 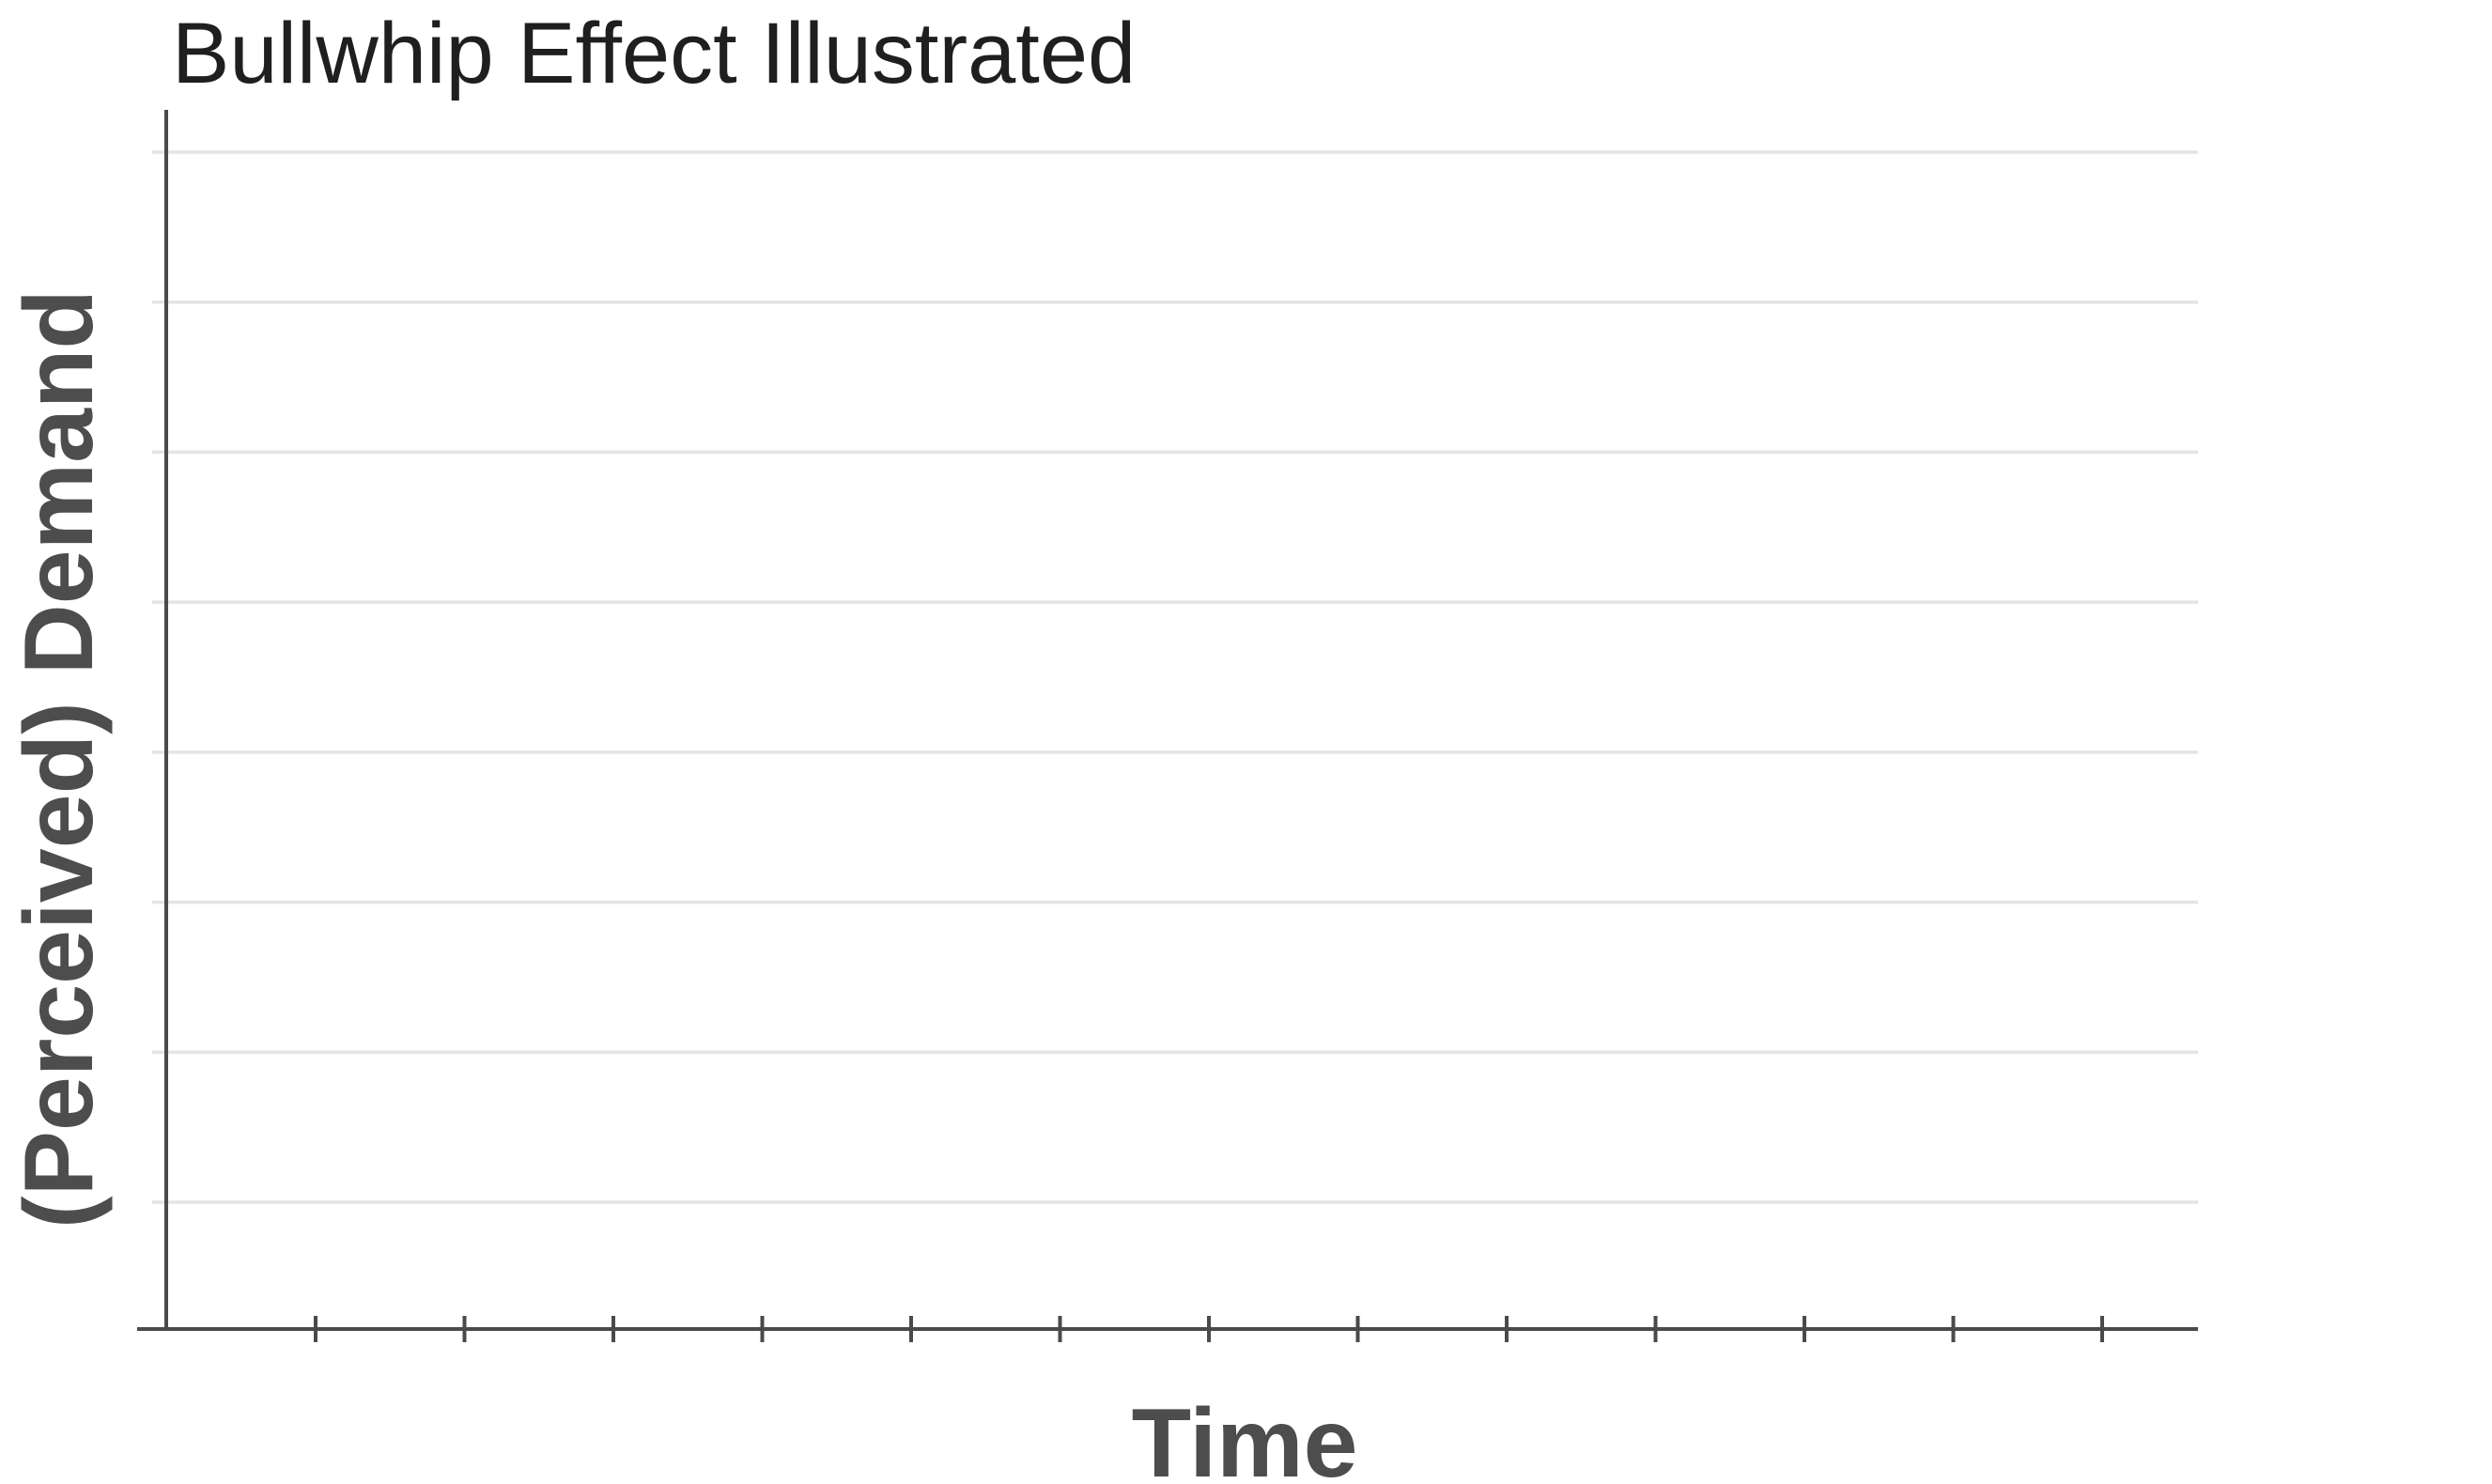 I want to click on chart-title: Bullwhip Effect Illustrated, so click(x=654, y=54).